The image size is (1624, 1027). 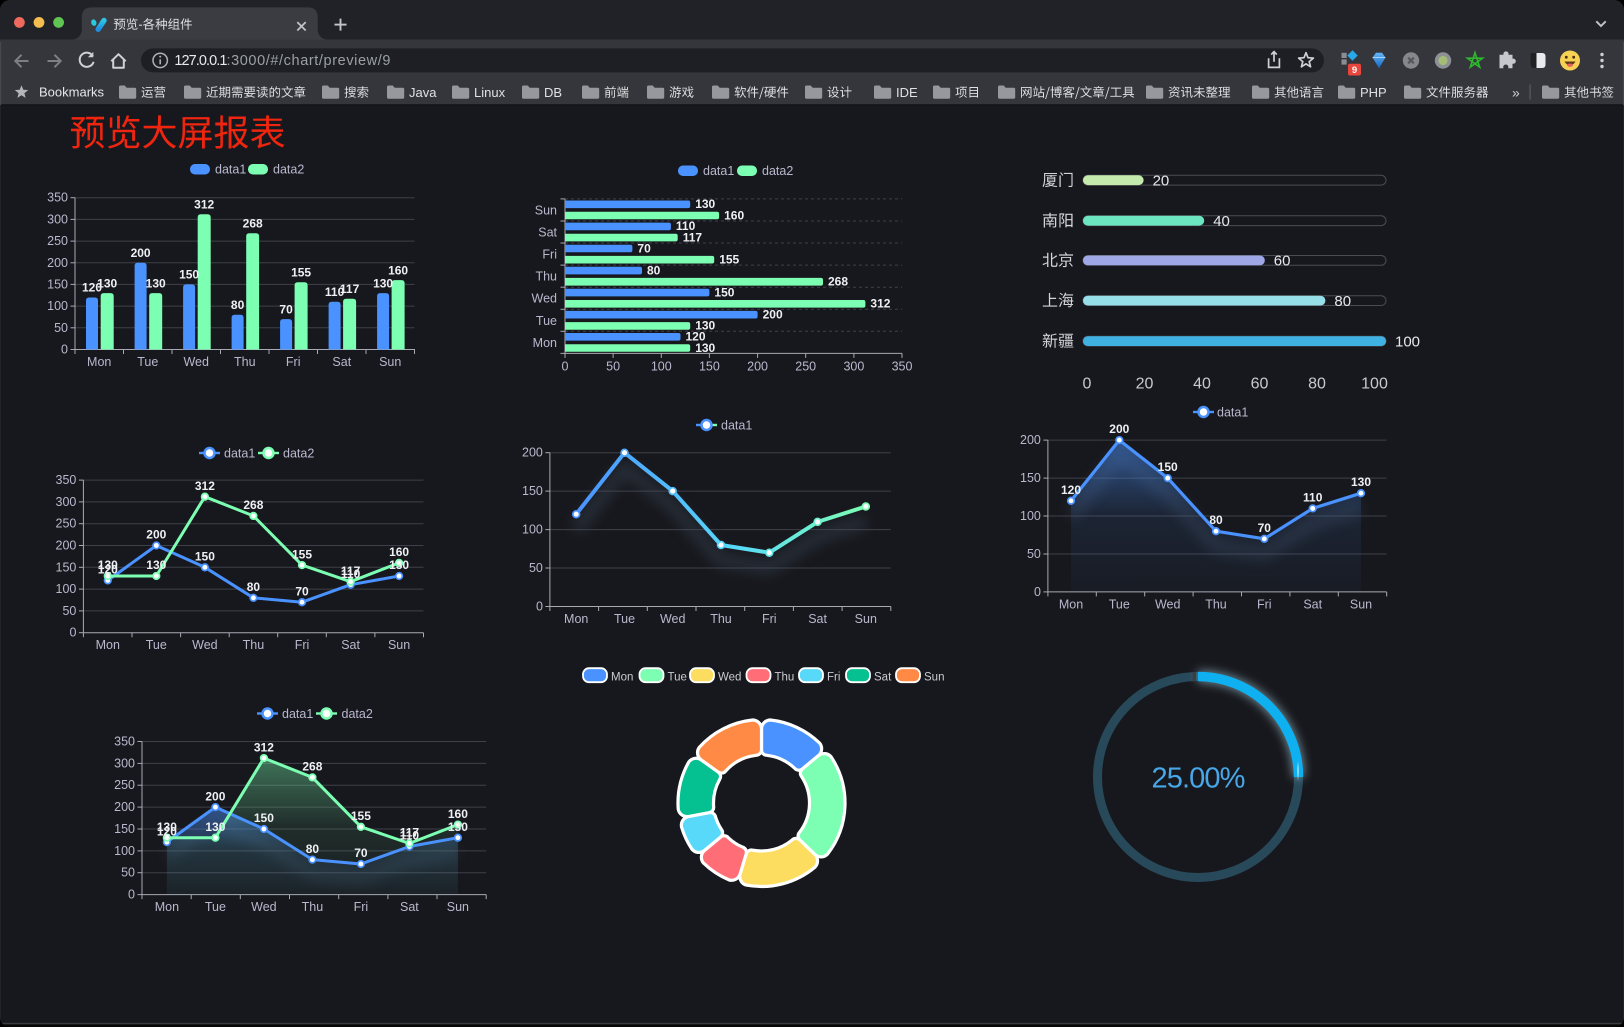 I want to click on svg-text: 20, so click(x=1145, y=384).